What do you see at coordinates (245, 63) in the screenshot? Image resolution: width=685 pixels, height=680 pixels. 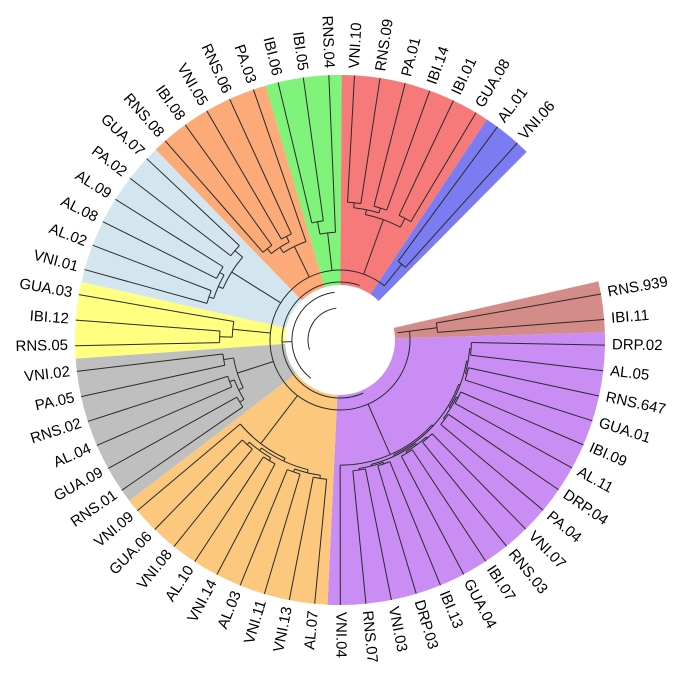 I see `leaf-label: PA.03` at bounding box center [245, 63].